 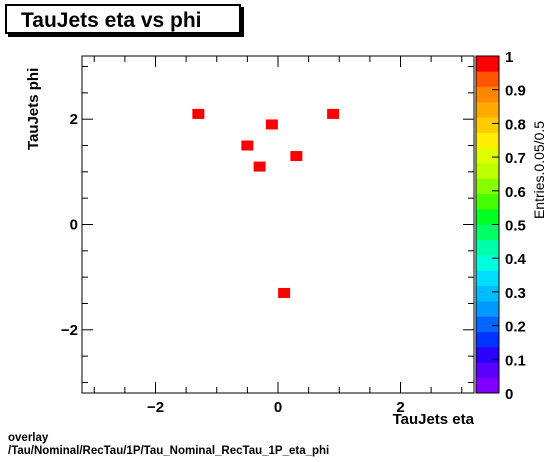 What do you see at coordinates (266, 203) in the screenshot?
I see `data-points` at bounding box center [266, 203].